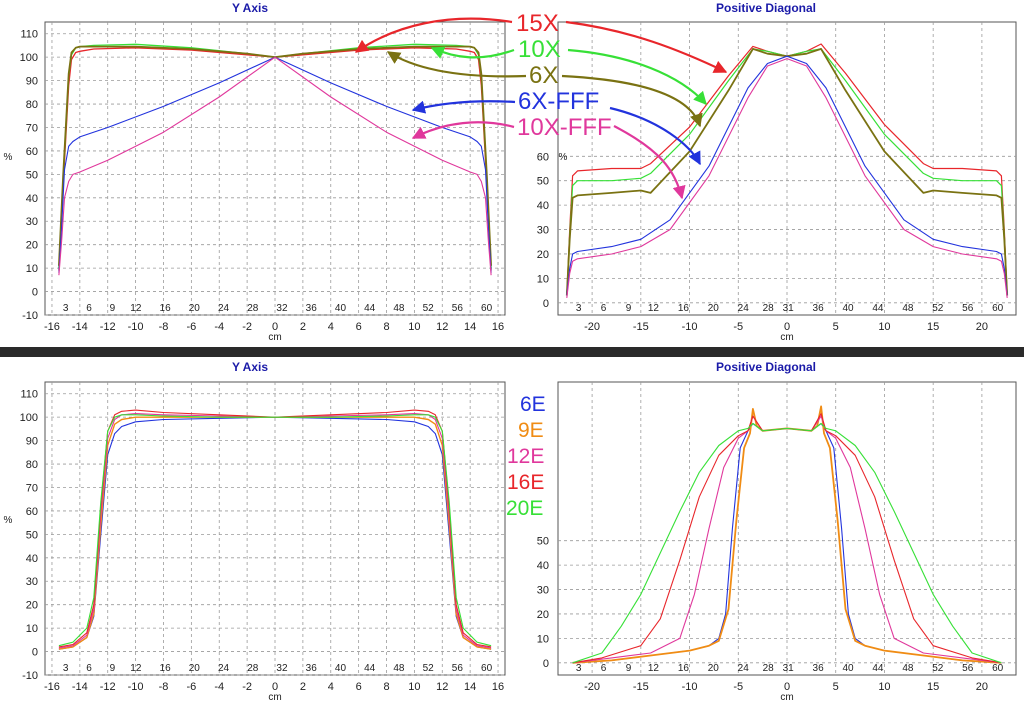 The width and height of the screenshot is (1024, 707). What do you see at coordinates (359, 687) in the screenshot?
I see `x-tick-label: 6` at bounding box center [359, 687].